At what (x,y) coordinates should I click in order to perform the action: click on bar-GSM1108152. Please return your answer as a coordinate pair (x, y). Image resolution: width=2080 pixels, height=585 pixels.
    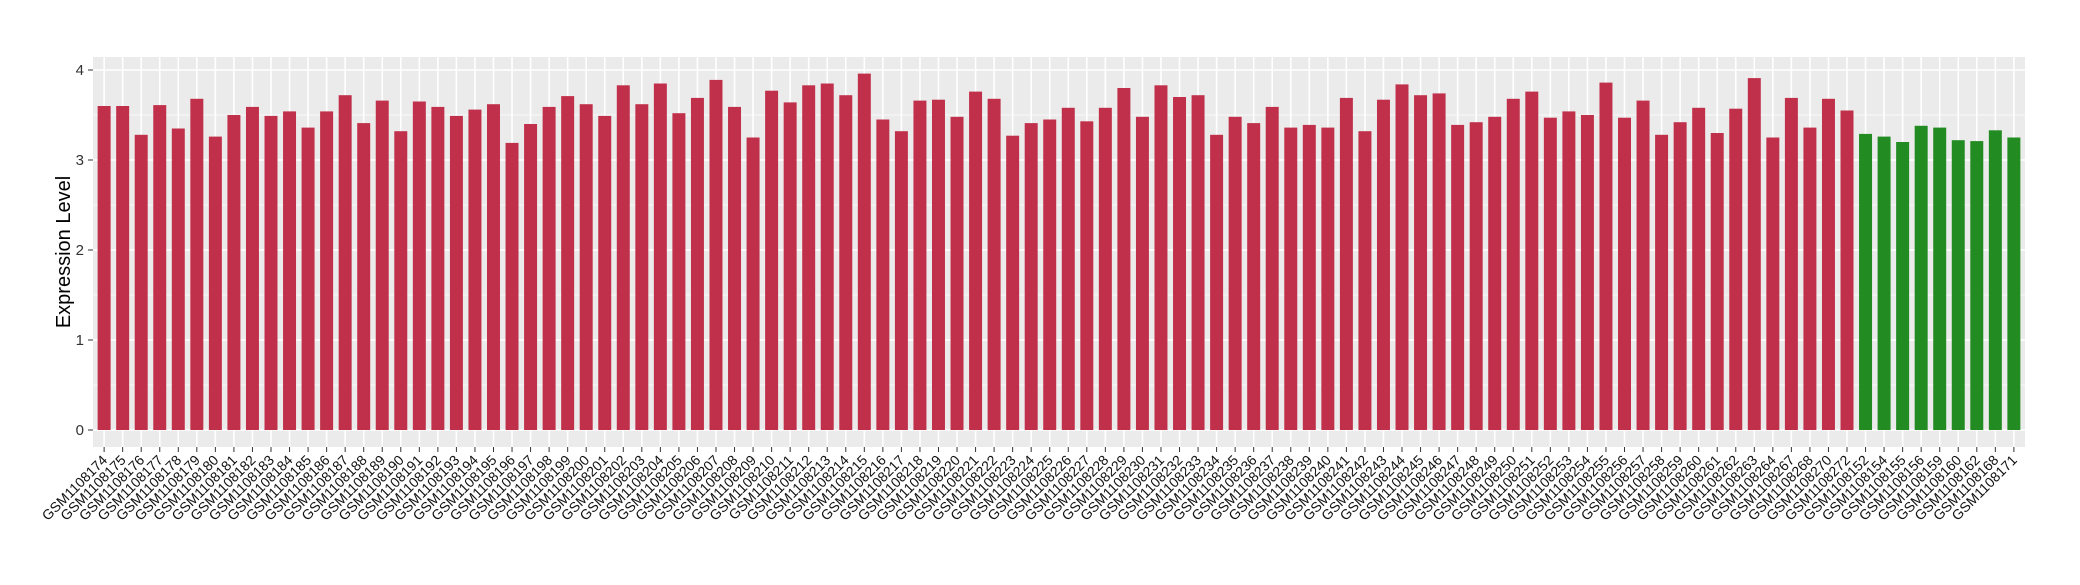
    Looking at the image, I should click on (1866, 281).